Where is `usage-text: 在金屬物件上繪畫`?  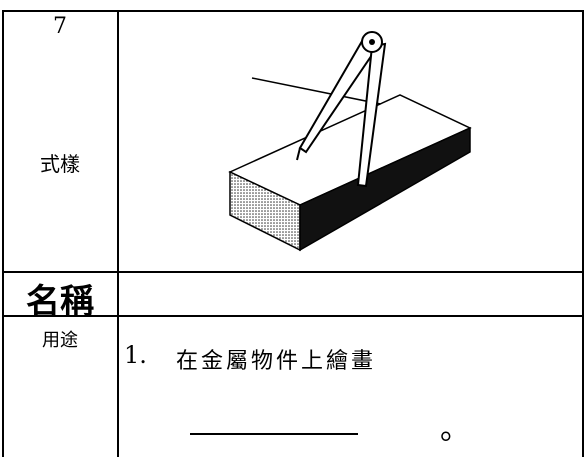
usage-text: 在金屬物件上繪畫 is located at coordinates (276, 361).